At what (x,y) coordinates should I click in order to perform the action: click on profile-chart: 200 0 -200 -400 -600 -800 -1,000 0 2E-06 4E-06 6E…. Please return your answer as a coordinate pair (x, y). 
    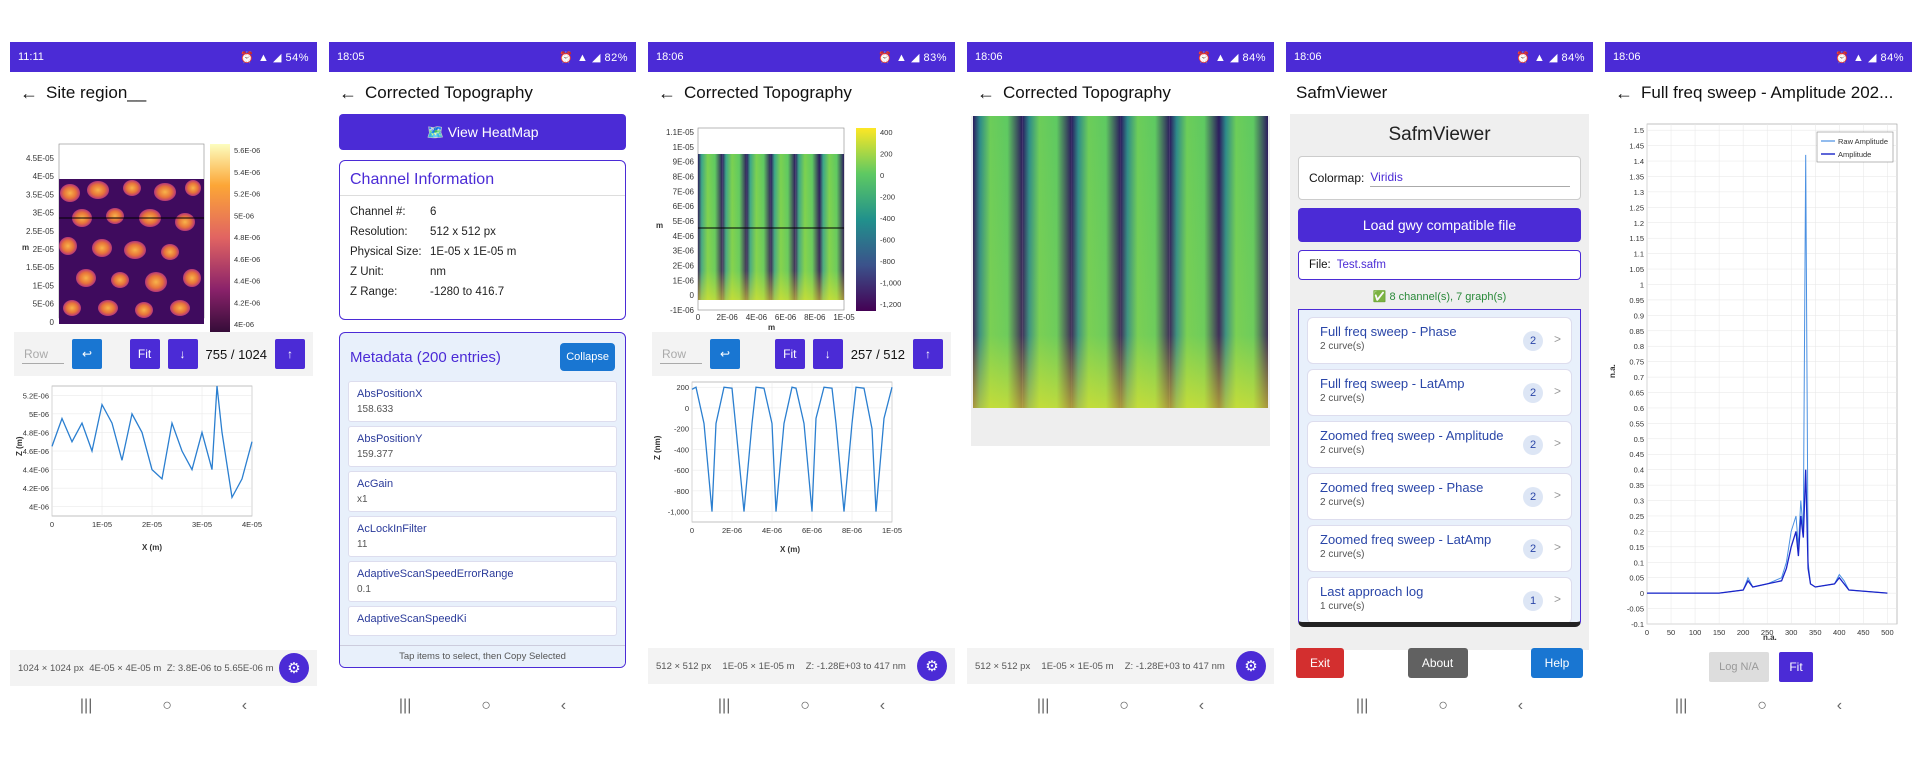
    Looking at the image, I should click on (801, 468).